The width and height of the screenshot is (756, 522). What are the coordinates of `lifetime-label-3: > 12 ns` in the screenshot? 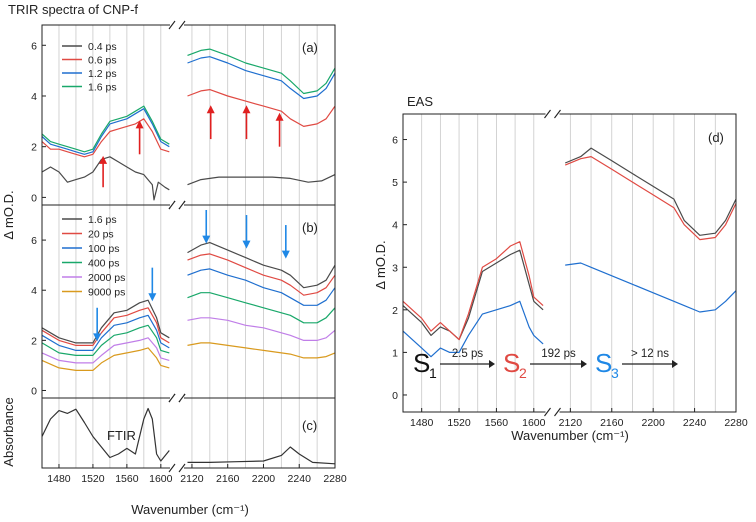 It's located at (650, 354).